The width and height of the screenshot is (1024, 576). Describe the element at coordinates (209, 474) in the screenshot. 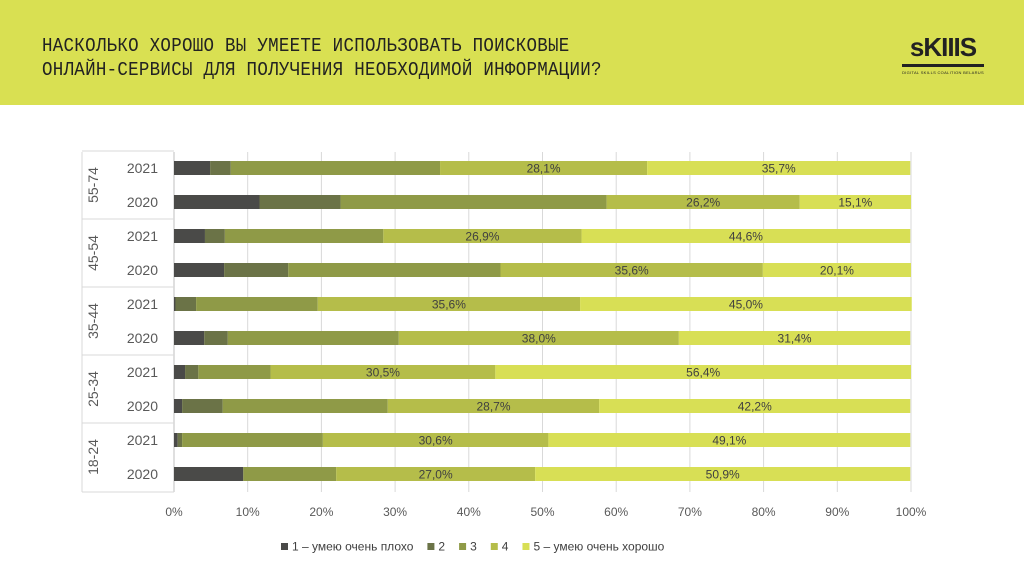

I see `bar-segment-18-24-2020-s1` at that location.